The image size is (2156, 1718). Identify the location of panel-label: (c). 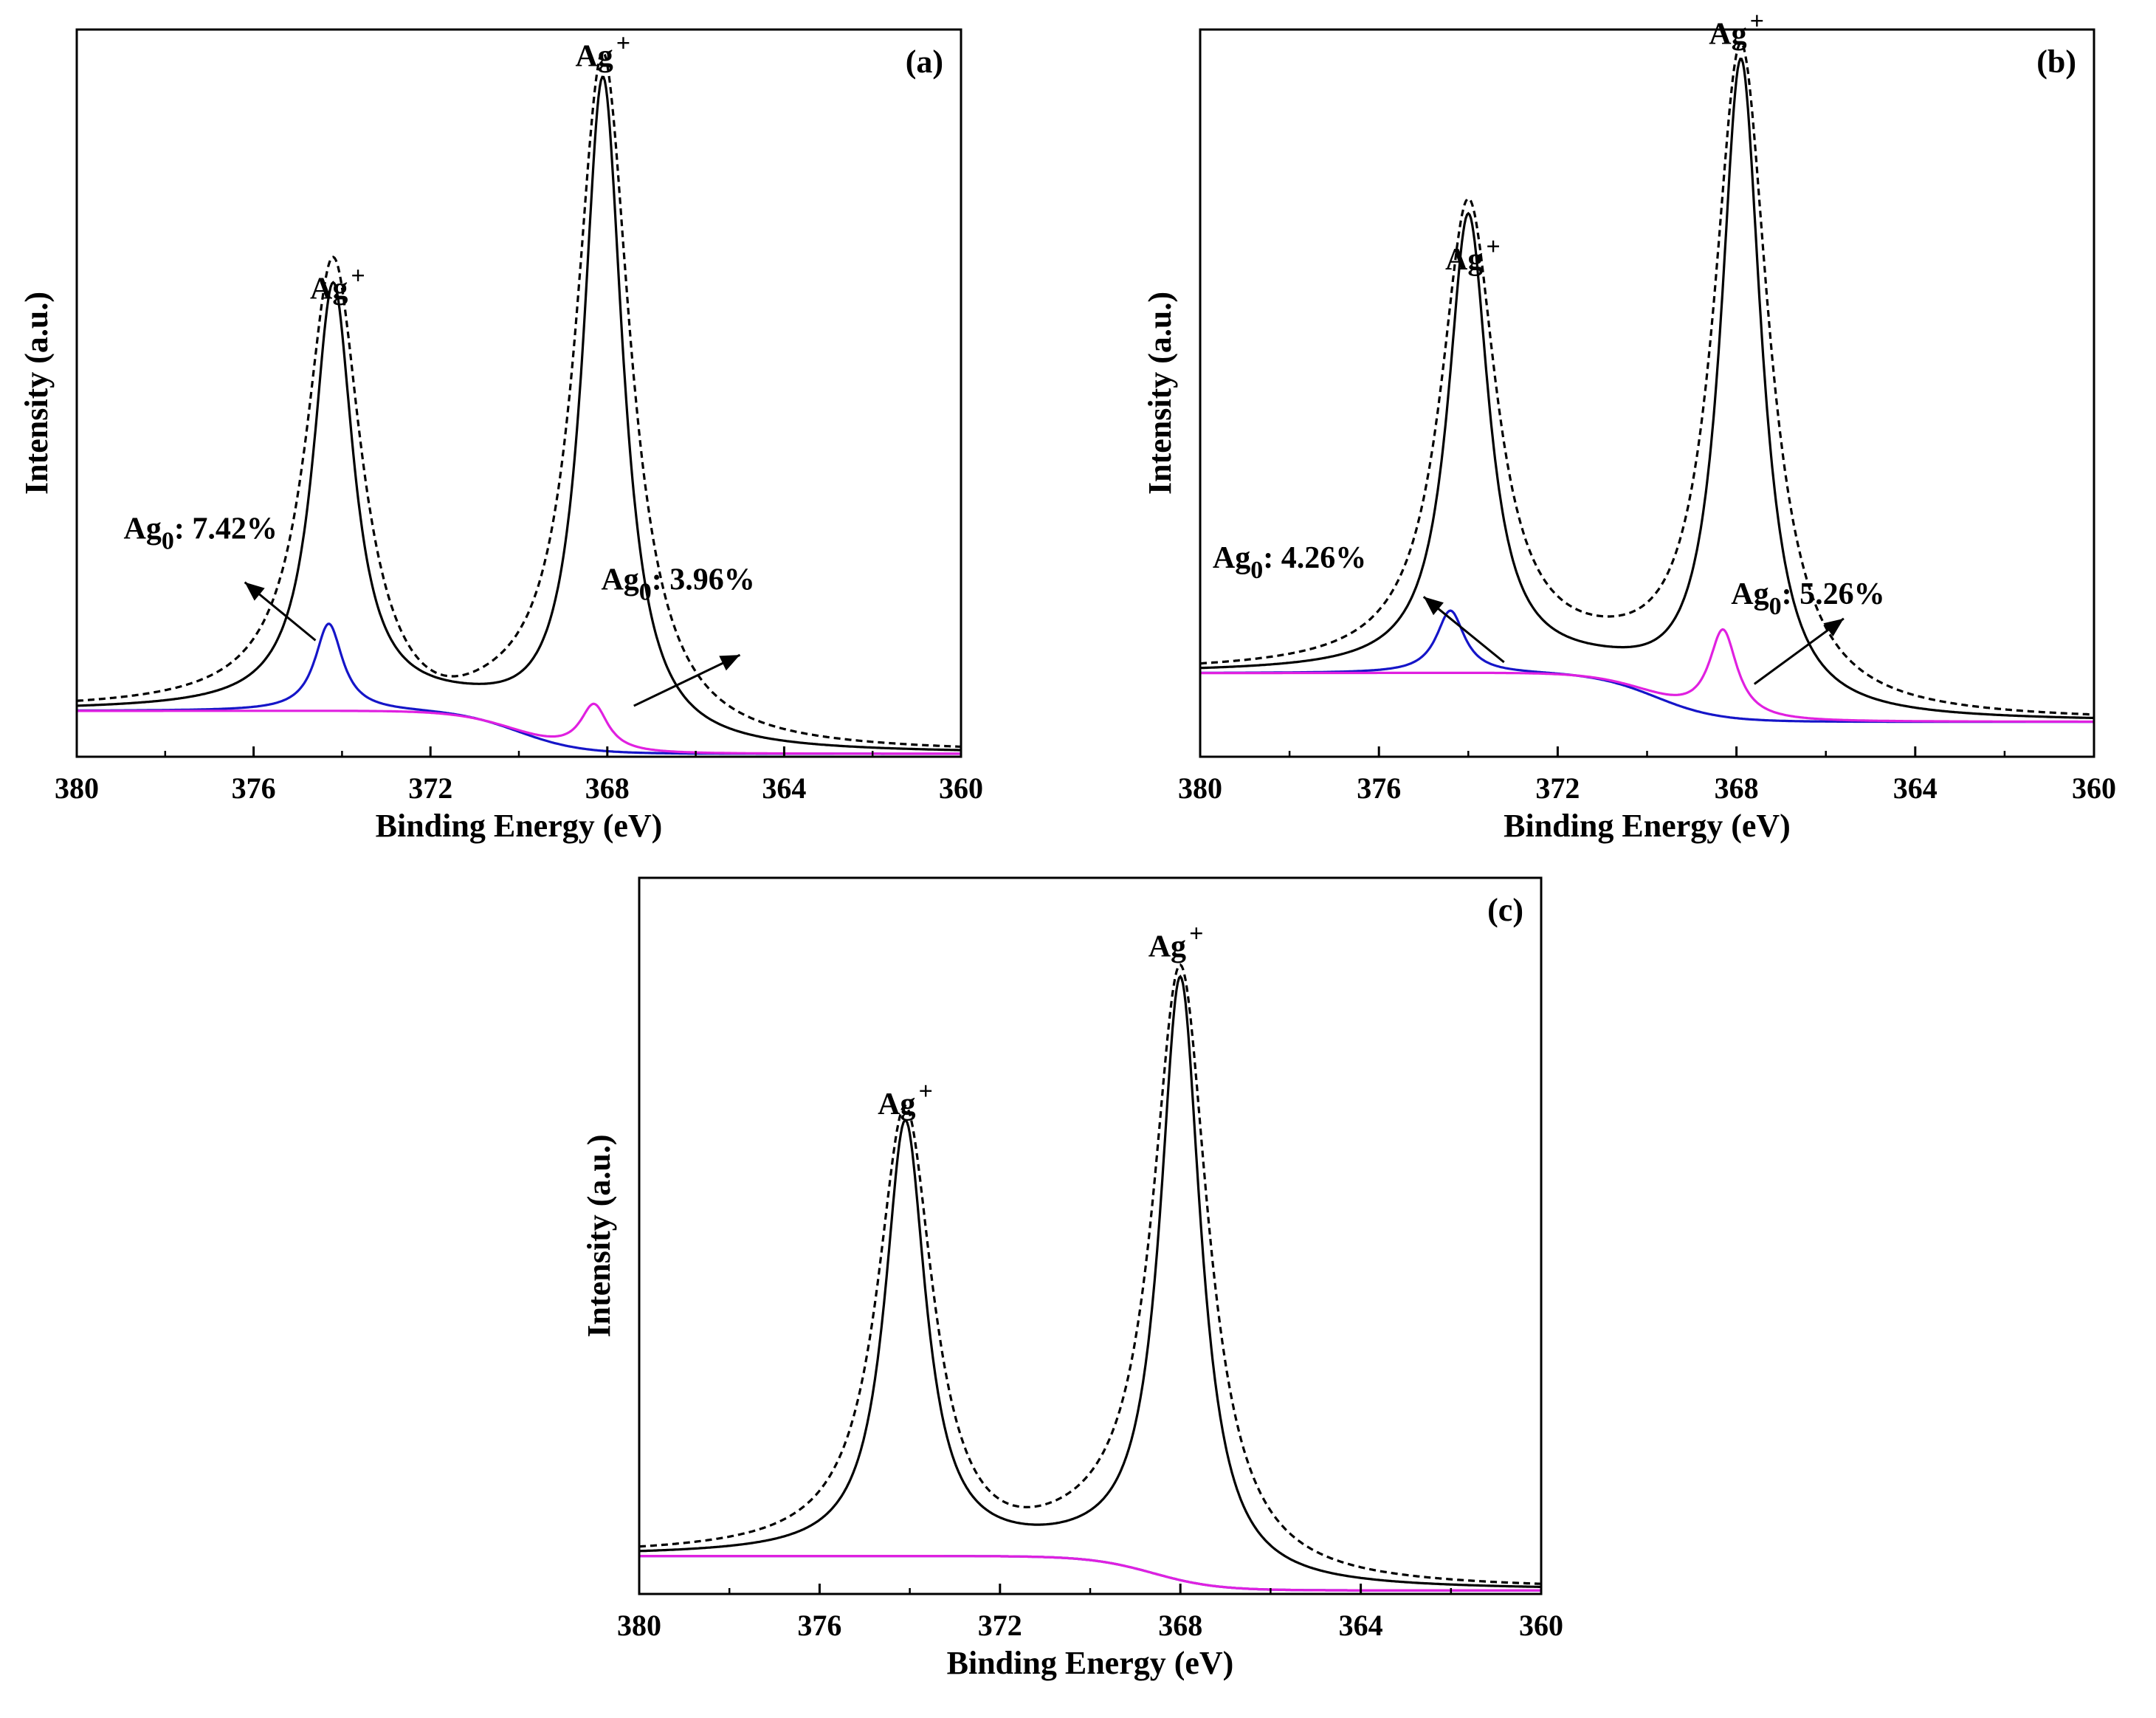
(1505, 910).